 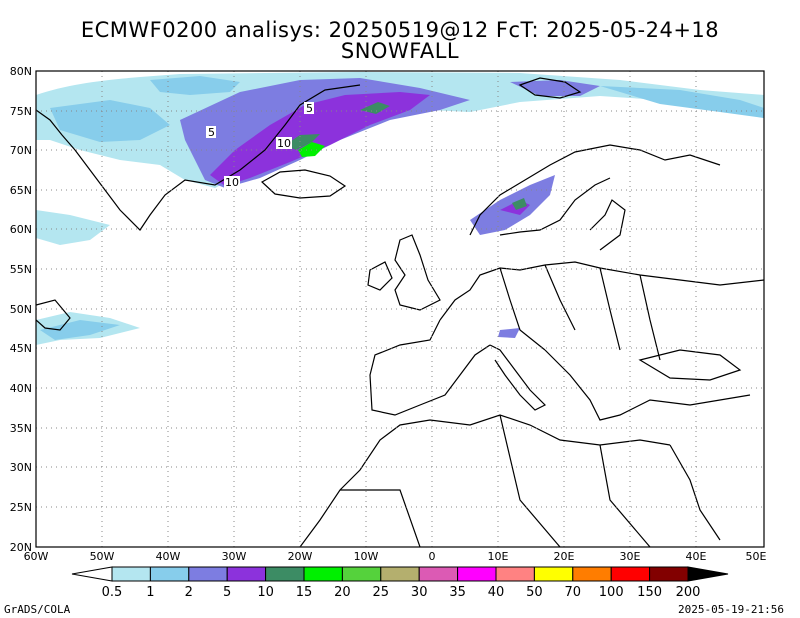 What do you see at coordinates (21, 71) in the screenshot?
I see `lat-tick-label: 80N` at bounding box center [21, 71].